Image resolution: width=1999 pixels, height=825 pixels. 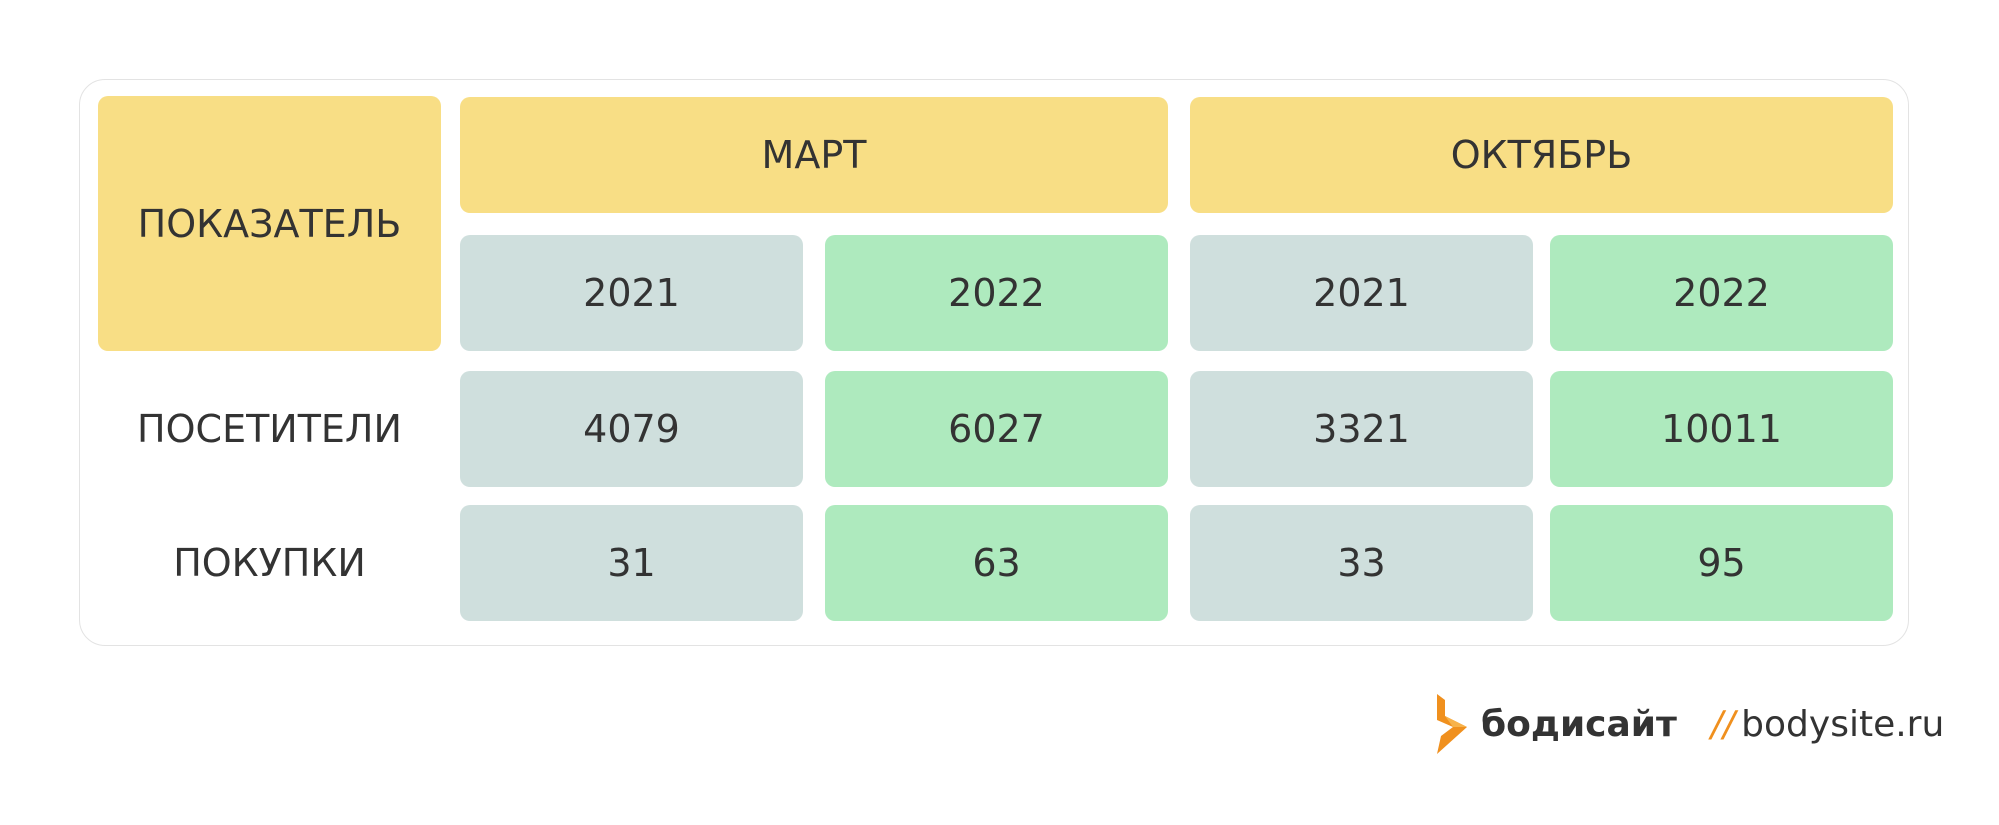 What do you see at coordinates (1361, 429) in the screenshot?
I see `value-cell: 3321` at bounding box center [1361, 429].